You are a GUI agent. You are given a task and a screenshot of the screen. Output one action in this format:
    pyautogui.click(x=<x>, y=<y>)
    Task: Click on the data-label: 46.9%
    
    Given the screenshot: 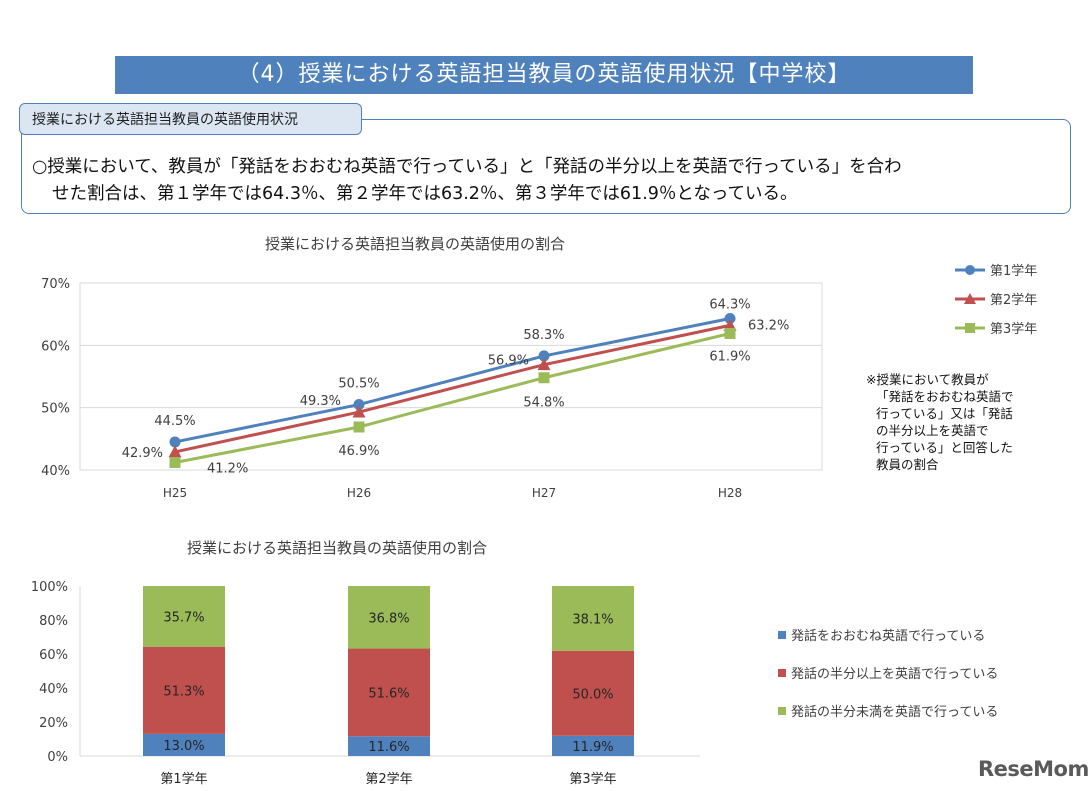 What is the action you would take?
    pyautogui.click(x=358, y=451)
    